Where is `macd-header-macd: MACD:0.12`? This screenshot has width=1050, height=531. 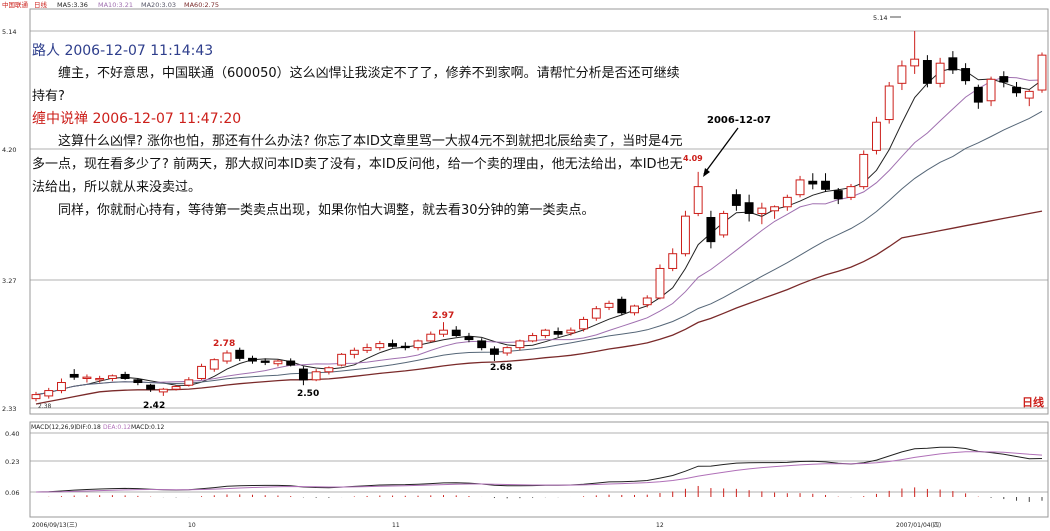
macd-header-macd: MACD:0.12 is located at coordinates (148, 427).